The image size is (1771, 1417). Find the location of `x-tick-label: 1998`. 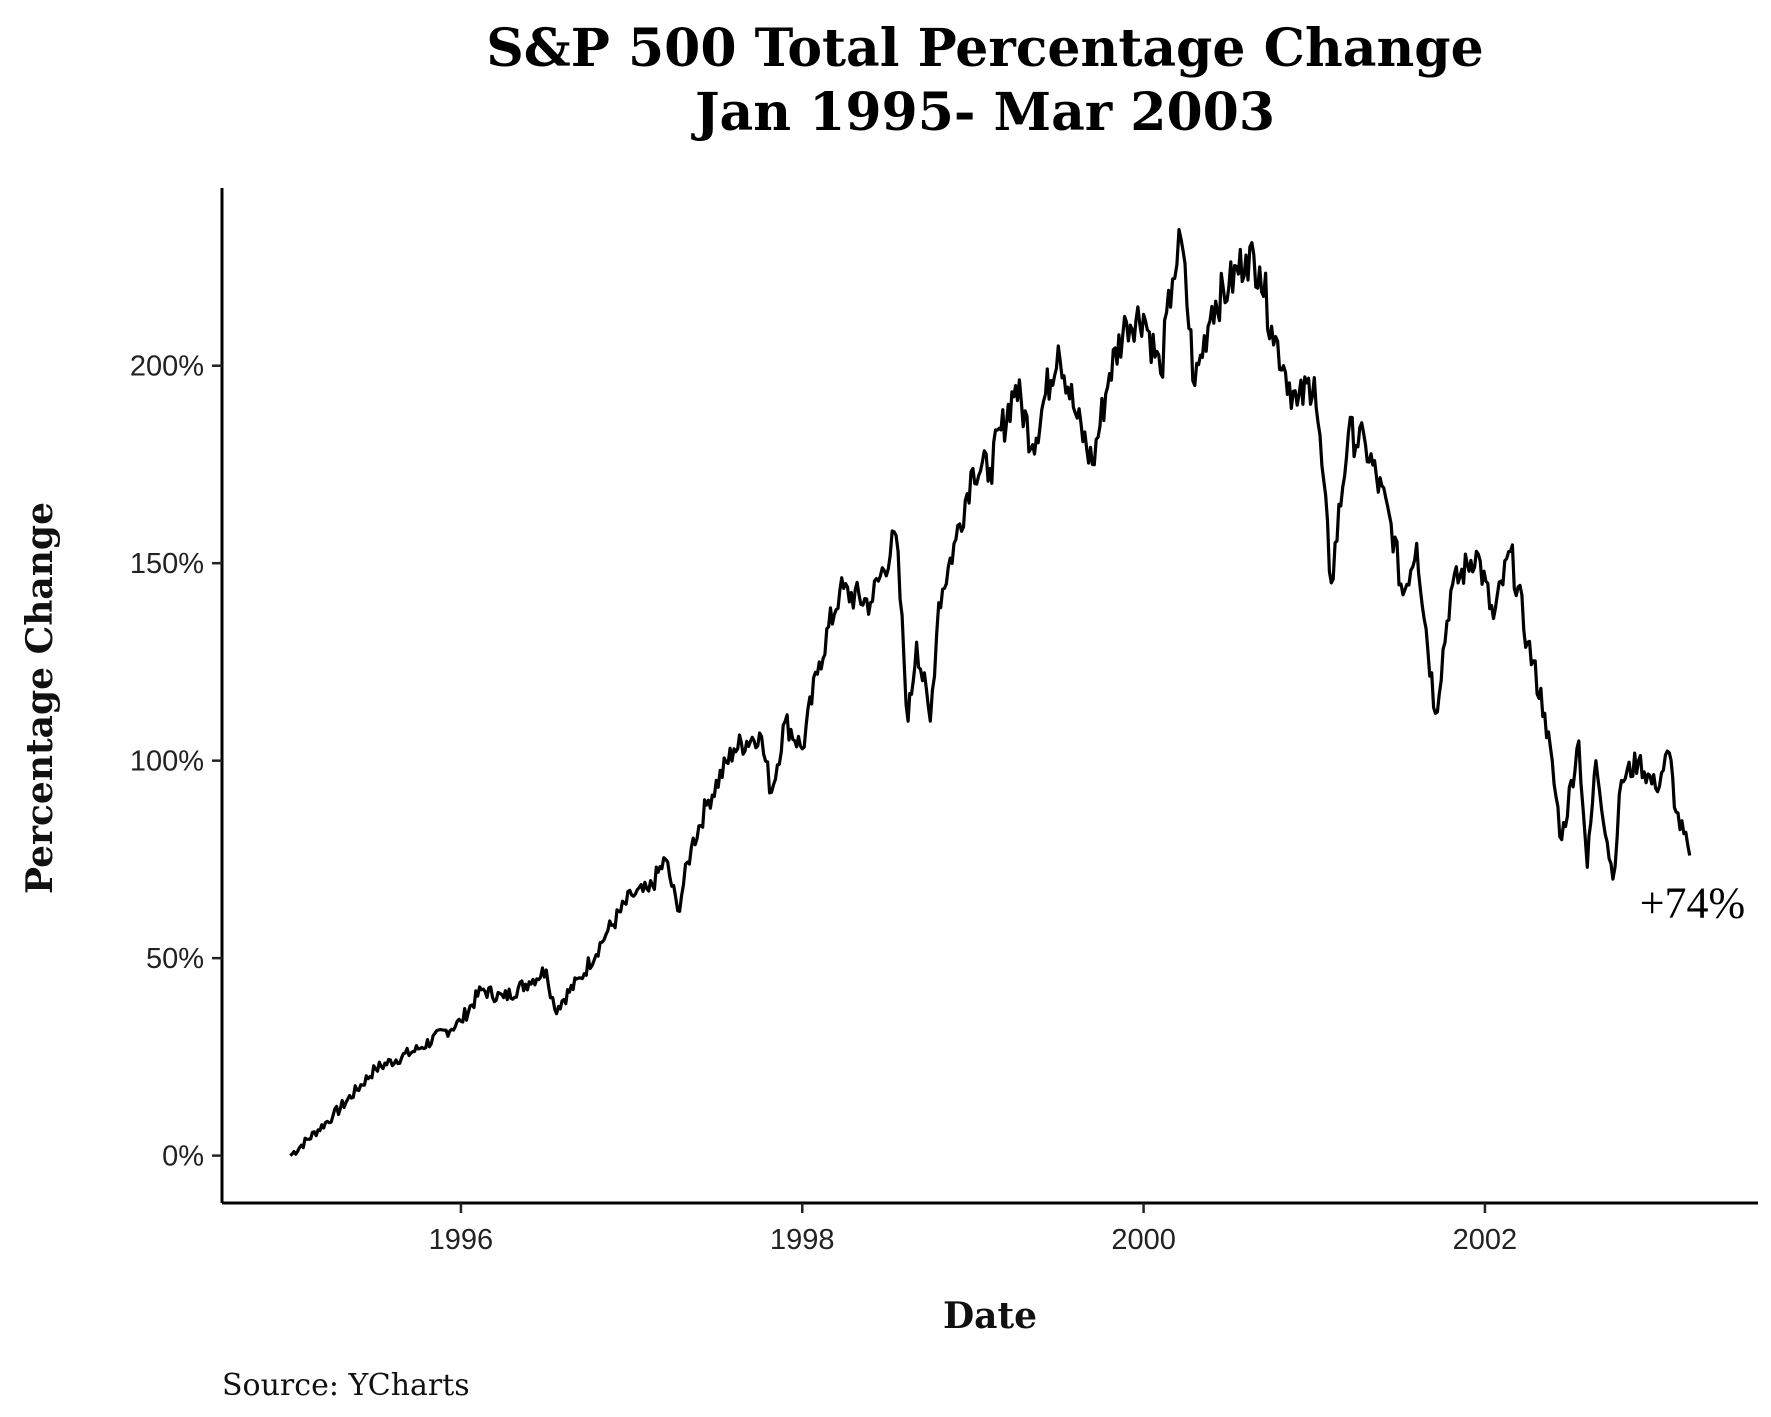

x-tick-label: 1998 is located at coordinates (802, 1240).